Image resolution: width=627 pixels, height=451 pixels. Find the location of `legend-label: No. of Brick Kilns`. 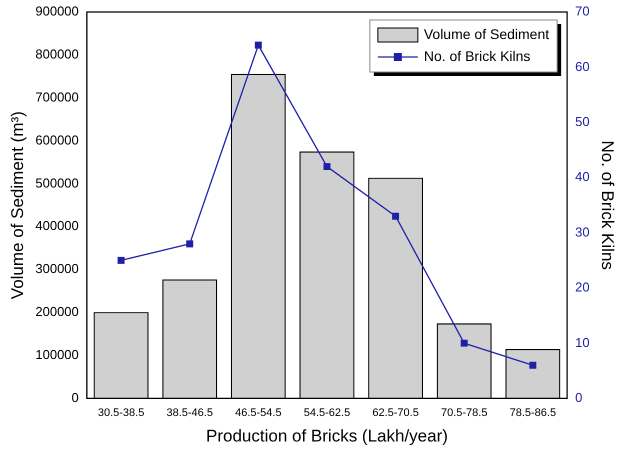

legend-label: No. of Brick Kilns is located at coordinates (477, 56).